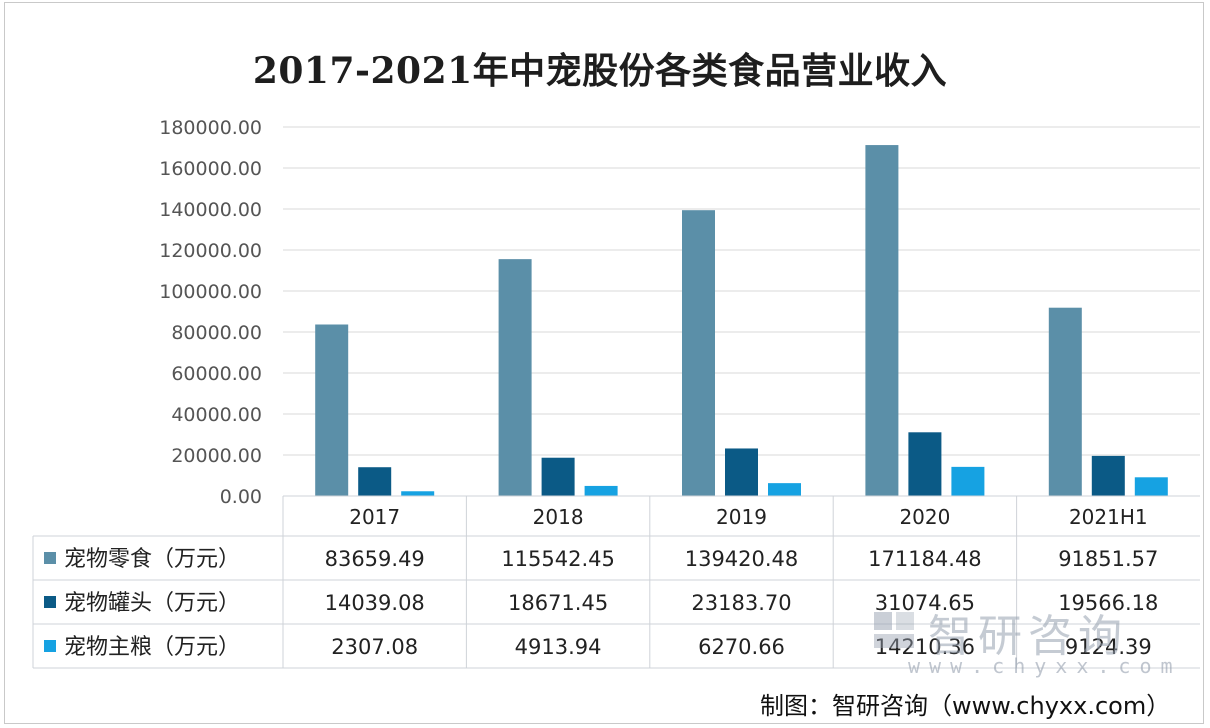 This screenshot has width=1210, height=728. I want to click on y-tick-label: 120000.00, so click(210, 251).